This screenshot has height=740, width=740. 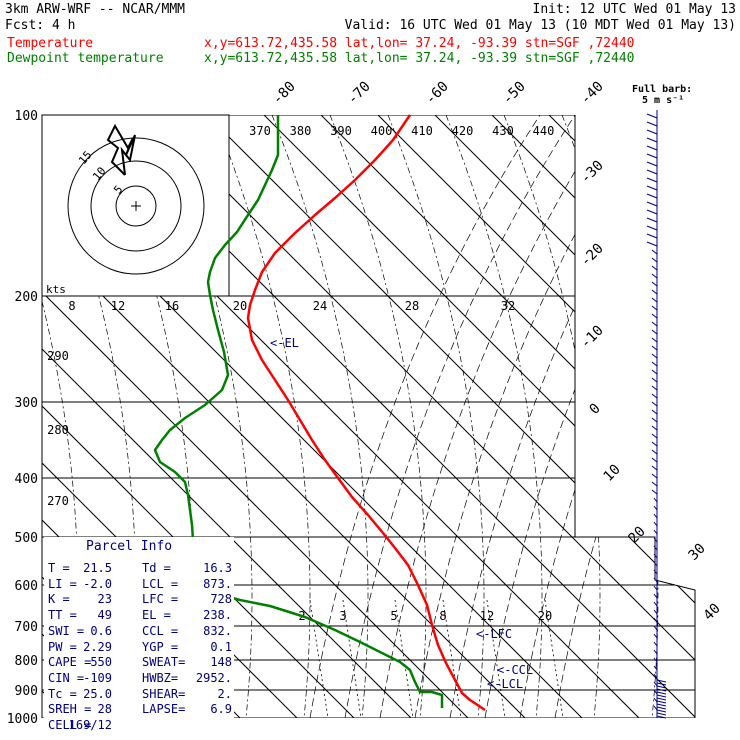 What do you see at coordinates (141, 662) in the screenshot?
I see `parcel-info-row: CAPE = 550 SWEAT= 148` at bounding box center [141, 662].